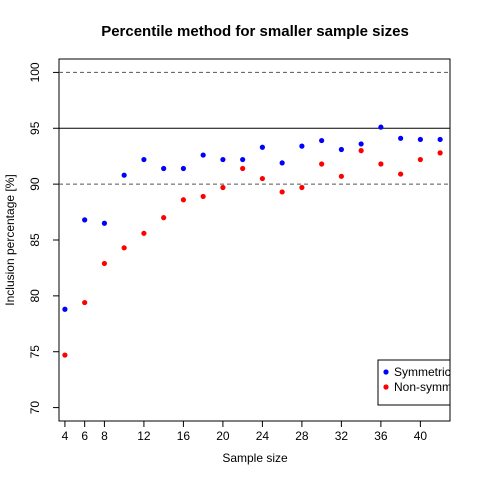  Describe the element at coordinates (255, 458) in the screenshot. I see `x-axis-label: Sample size` at that location.